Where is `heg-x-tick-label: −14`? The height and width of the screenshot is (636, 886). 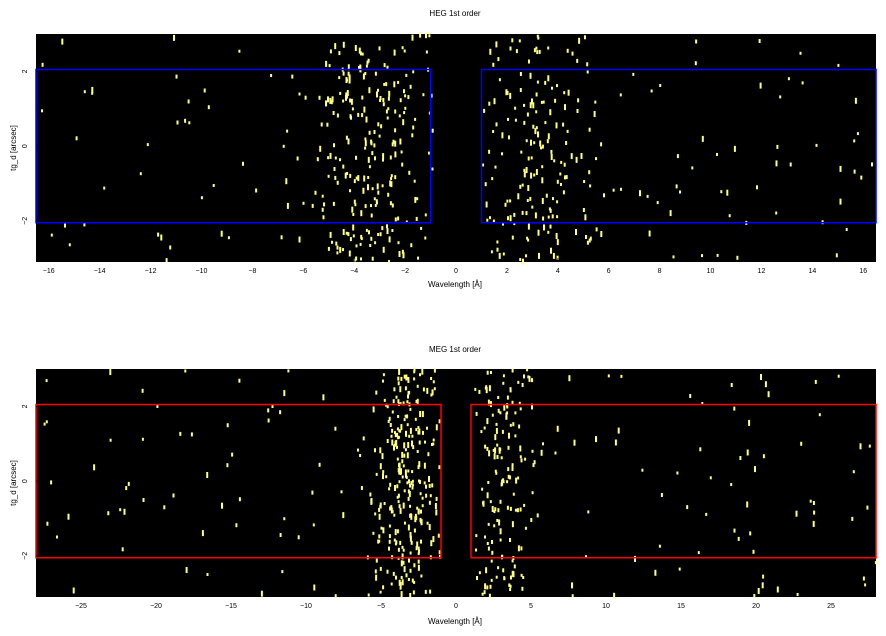 heg-x-tick-label: −14 is located at coordinates (100, 271).